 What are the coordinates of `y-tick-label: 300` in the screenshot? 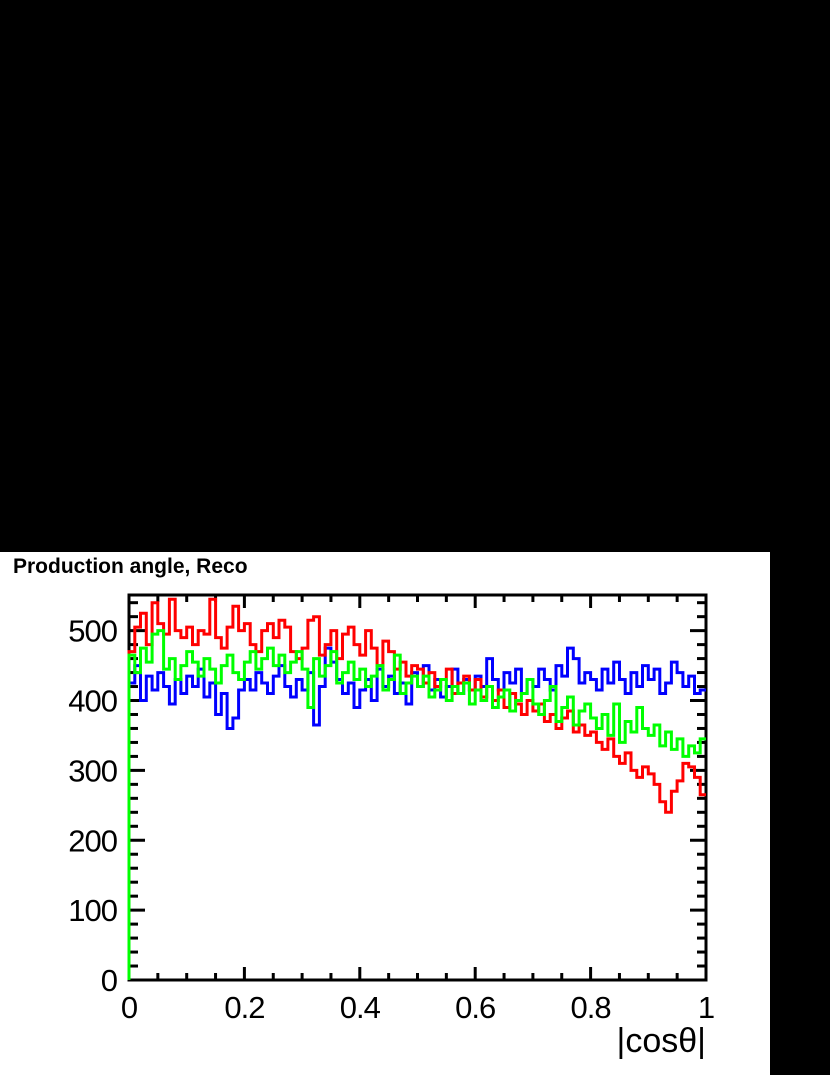 It's located at (92, 770).